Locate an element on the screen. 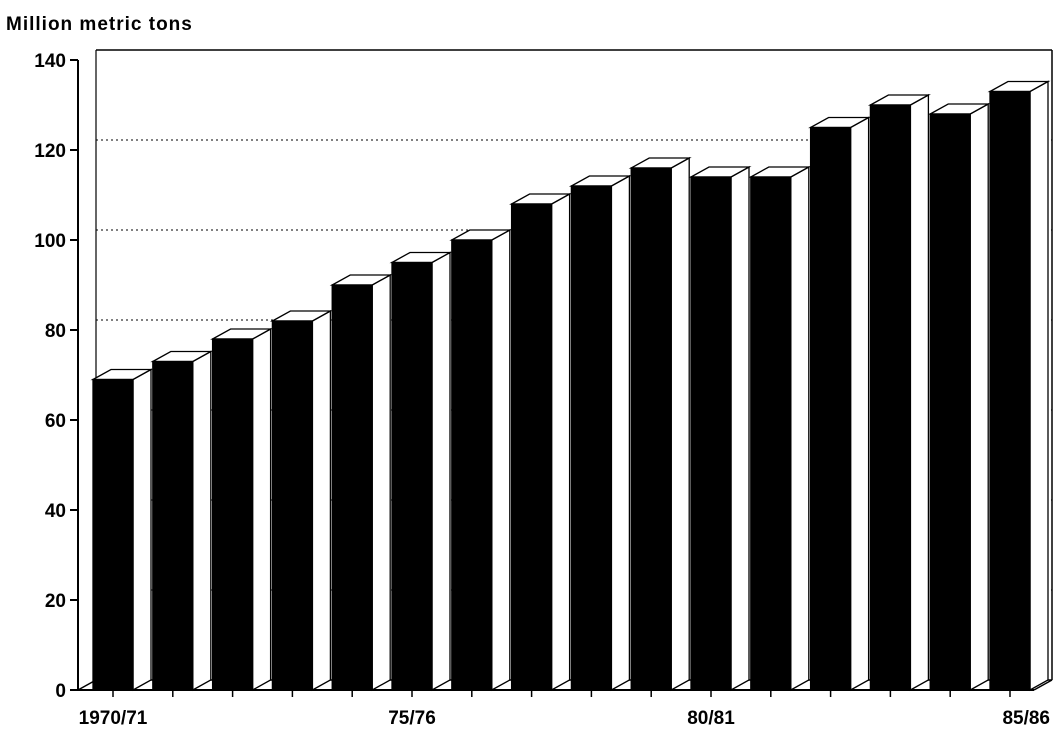  x-tick-label-85/86: 85/86 is located at coordinates (1026, 718).